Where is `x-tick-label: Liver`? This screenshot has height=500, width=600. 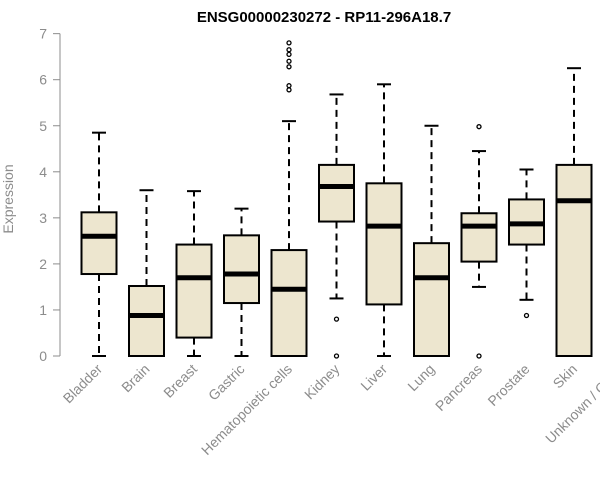 x-tick-label: Liver is located at coordinates (373, 377).